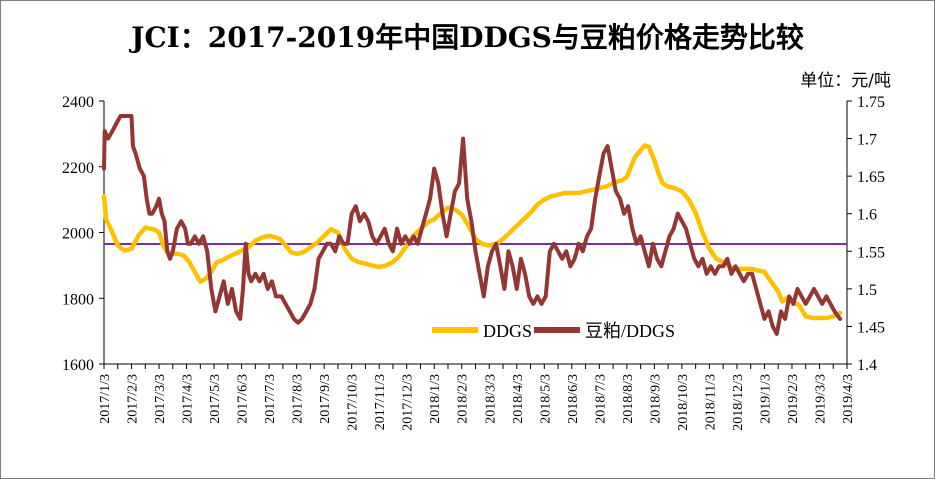 The image size is (935, 479). I want to click on x-tick-label: 2017/2/3, so click(133, 399).